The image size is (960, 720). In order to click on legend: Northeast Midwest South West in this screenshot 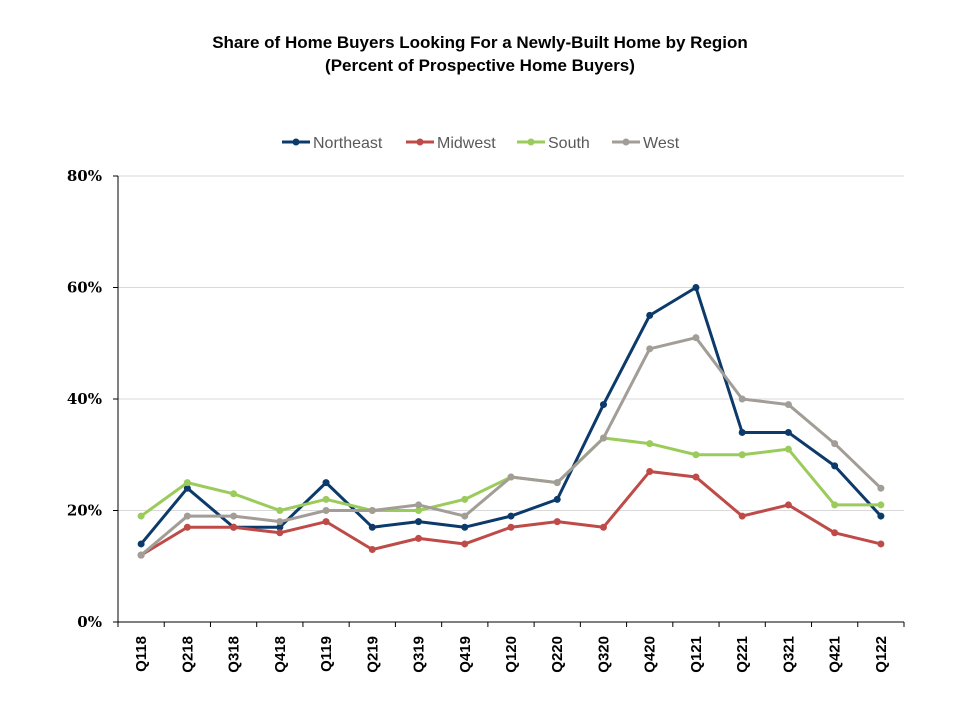, I will do `click(481, 143)`.